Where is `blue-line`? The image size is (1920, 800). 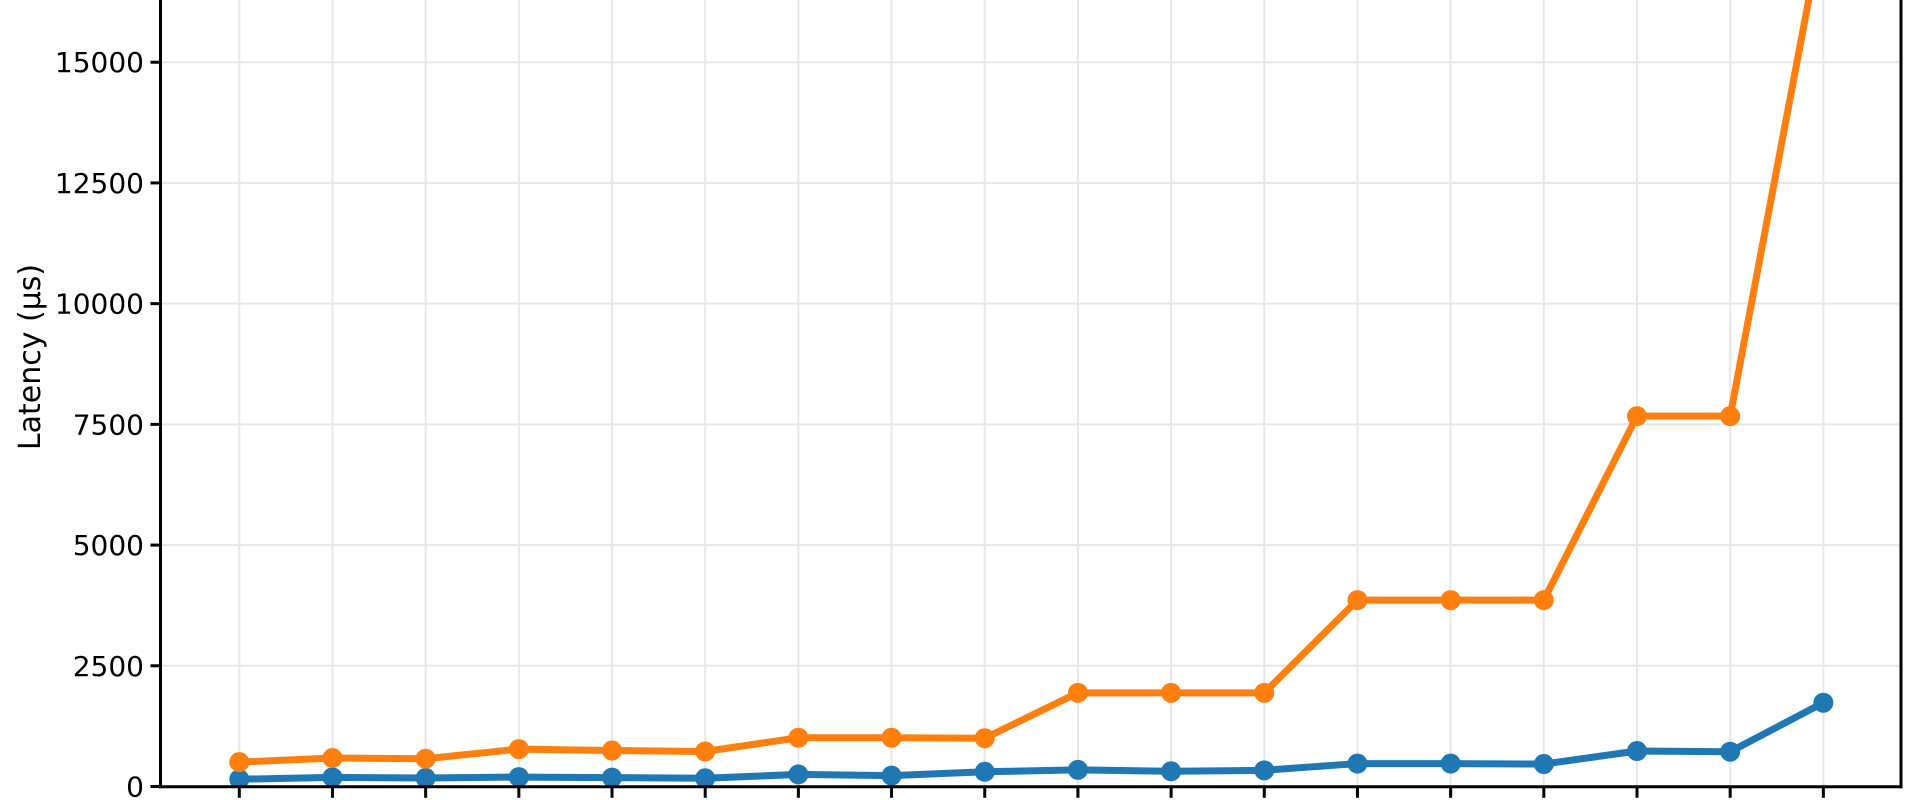 blue-line is located at coordinates (1031, 741).